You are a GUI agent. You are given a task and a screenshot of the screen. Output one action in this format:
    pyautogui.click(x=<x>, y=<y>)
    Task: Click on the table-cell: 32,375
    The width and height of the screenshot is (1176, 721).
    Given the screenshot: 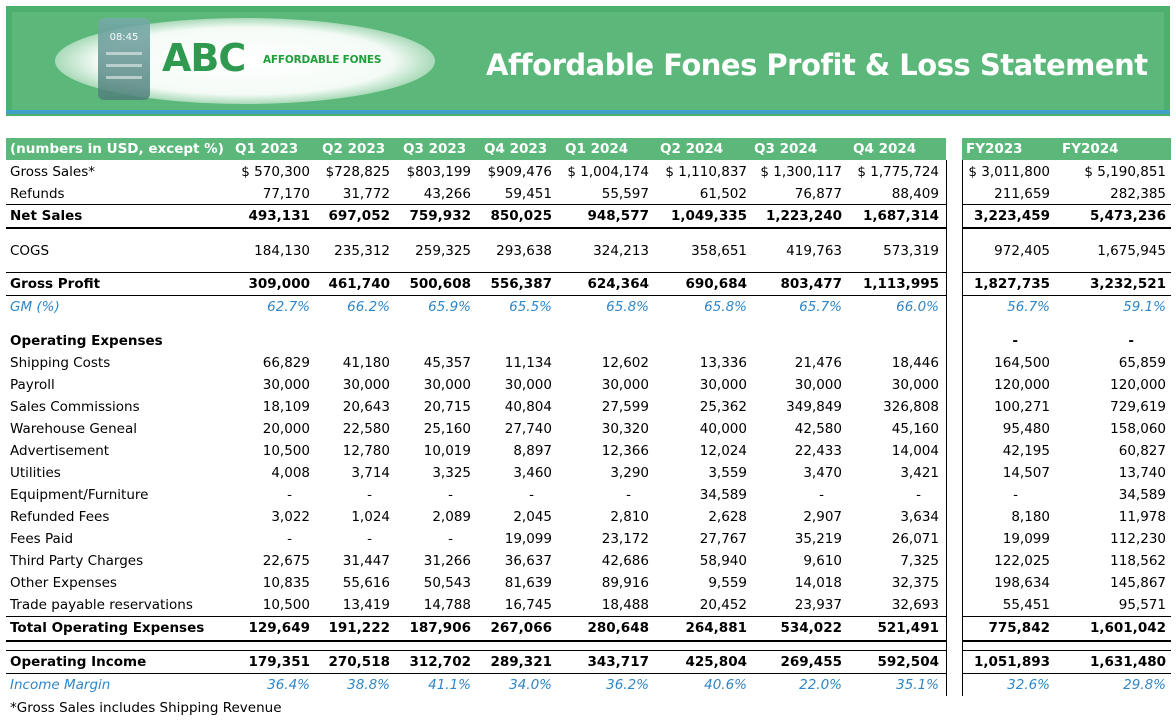 What is the action you would take?
    pyautogui.click(x=915, y=583)
    